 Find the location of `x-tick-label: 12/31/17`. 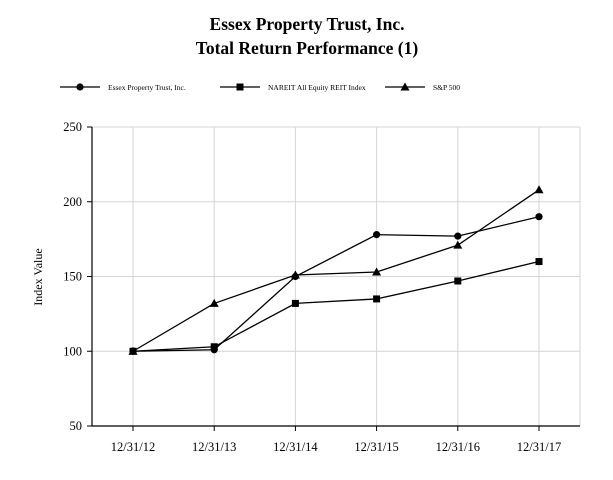

x-tick-label: 12/31/17 is located at coordinates (539, 447).